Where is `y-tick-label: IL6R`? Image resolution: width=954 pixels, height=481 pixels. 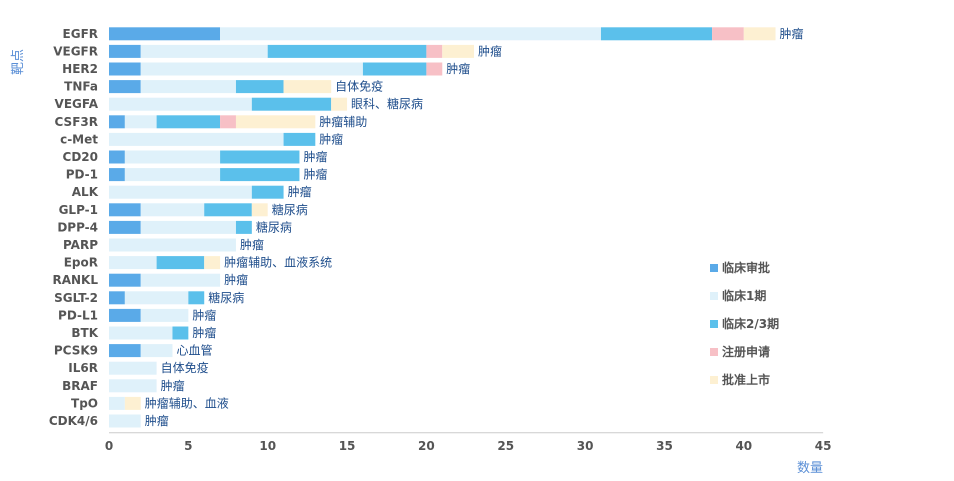
y-tick-label: IL6R is located at coordinates (83, 368).